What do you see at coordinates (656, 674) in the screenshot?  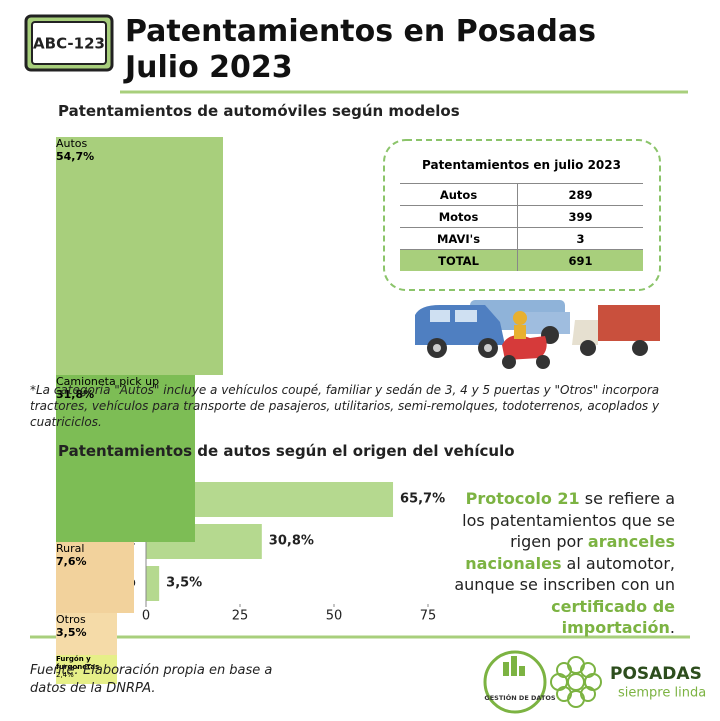 I see `brand: POSADAS` at bounding box center [656, 674].